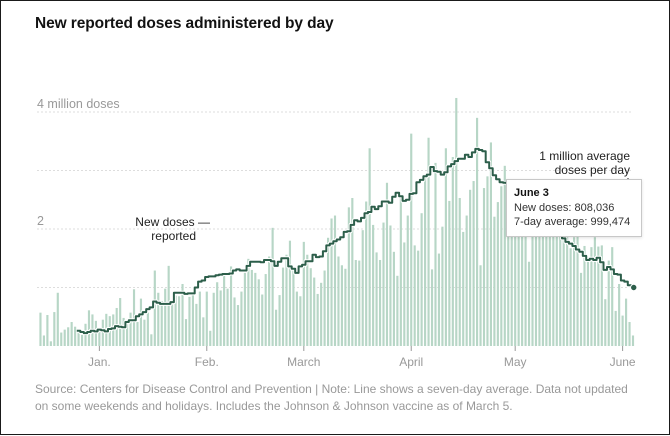 The image size is (670, 436). I want to click on tooltip-average-label: 7-day average:, so click(551, 222).